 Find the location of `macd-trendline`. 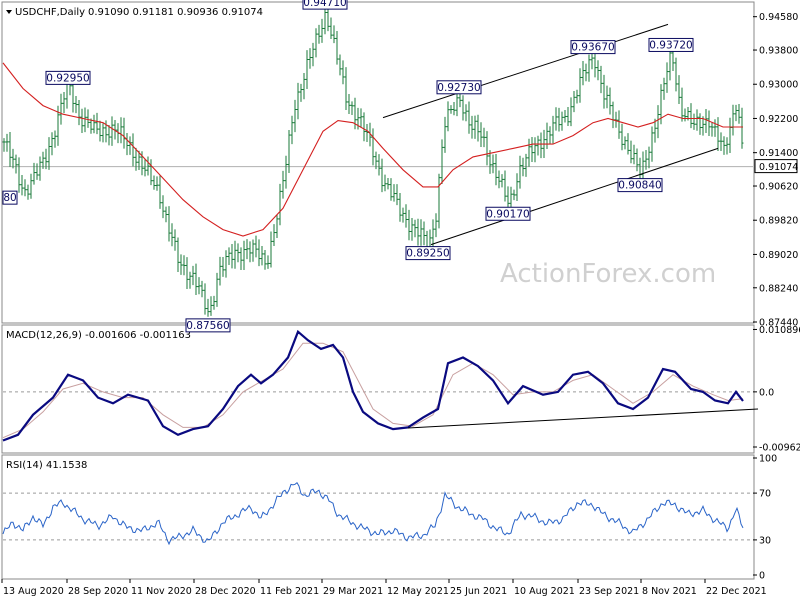

macd-trendline is located at coordinates (583, 418).